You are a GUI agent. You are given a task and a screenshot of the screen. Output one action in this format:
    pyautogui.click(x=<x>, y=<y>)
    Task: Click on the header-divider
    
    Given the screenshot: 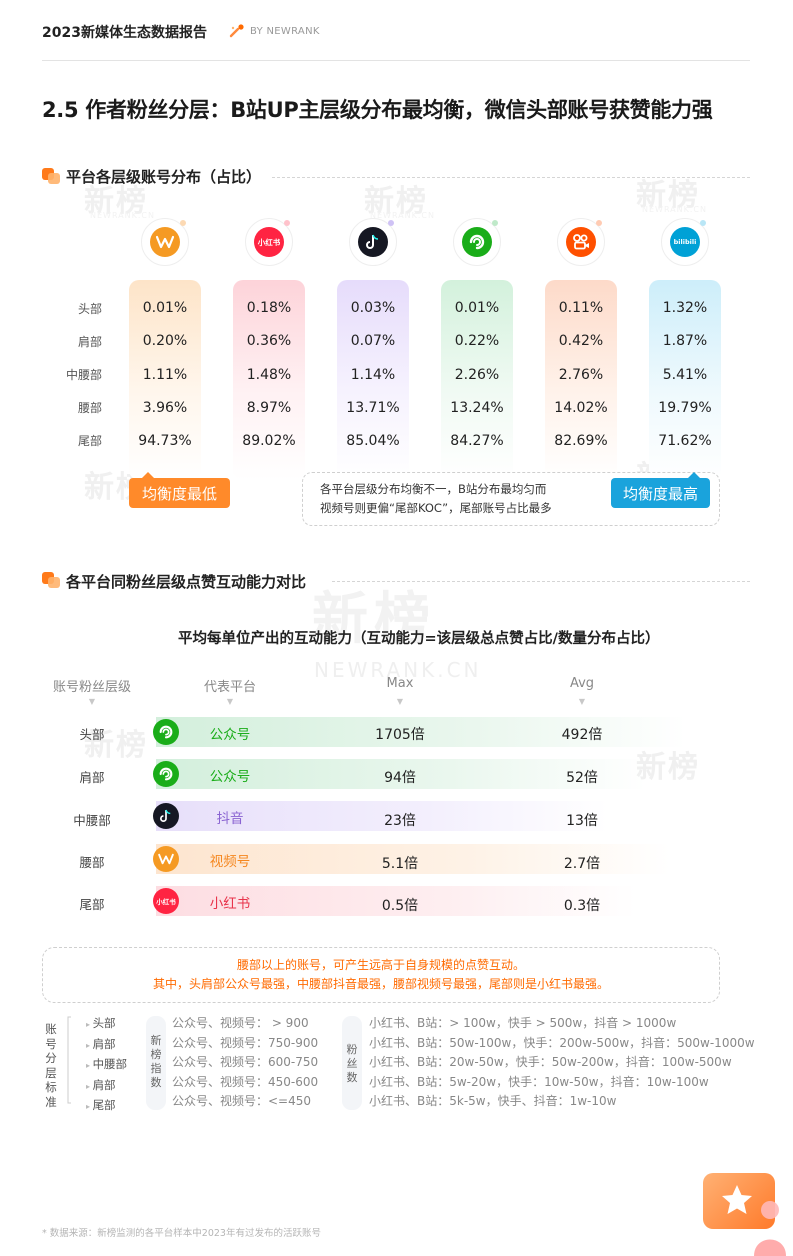 What is the action you would take?
    pyautogui.click(x=396, y=60)
    